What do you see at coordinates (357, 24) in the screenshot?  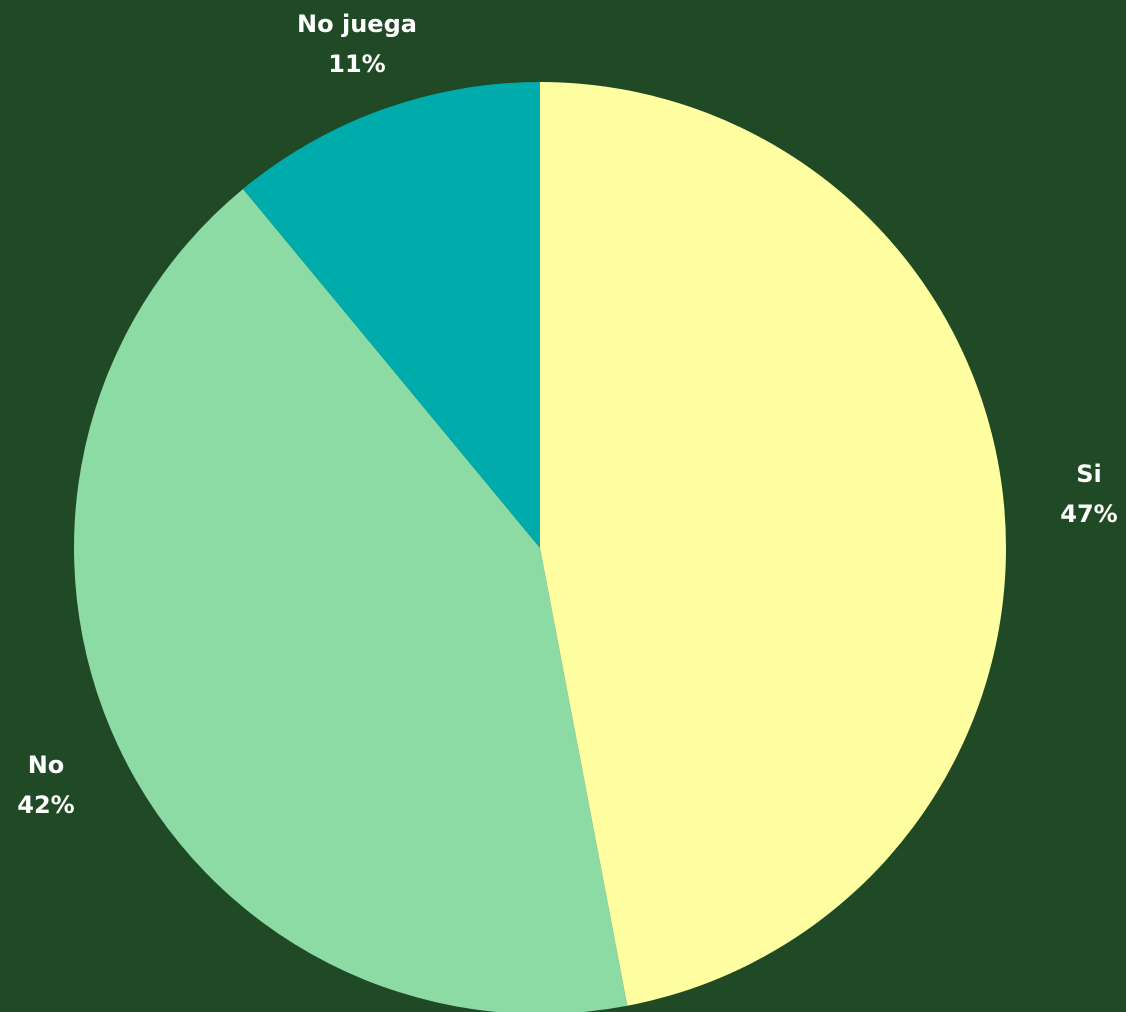 I see `slice-label-no-juega: No juega` at bounding box center [357, 24].